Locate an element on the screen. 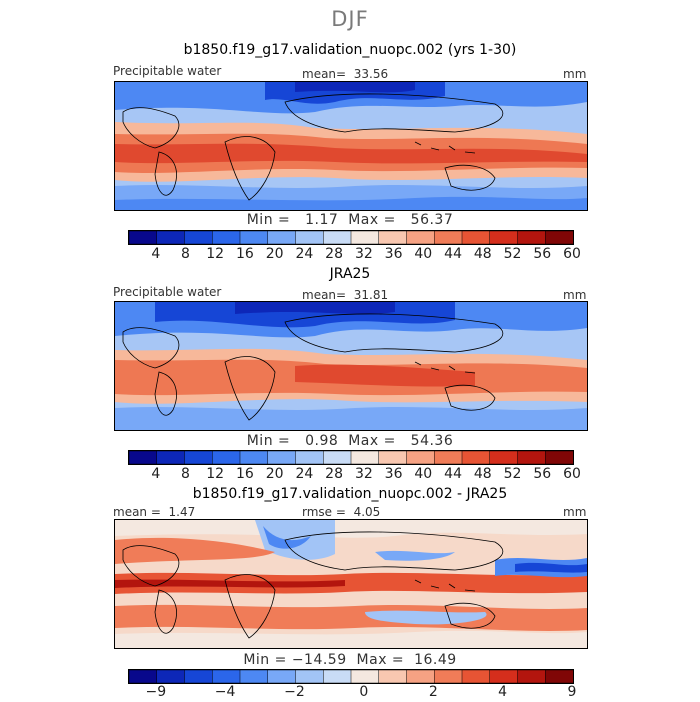 This screenshot has height=702, width=700. colorbar-tick-label: 9 is located at coordinates (572, 692).